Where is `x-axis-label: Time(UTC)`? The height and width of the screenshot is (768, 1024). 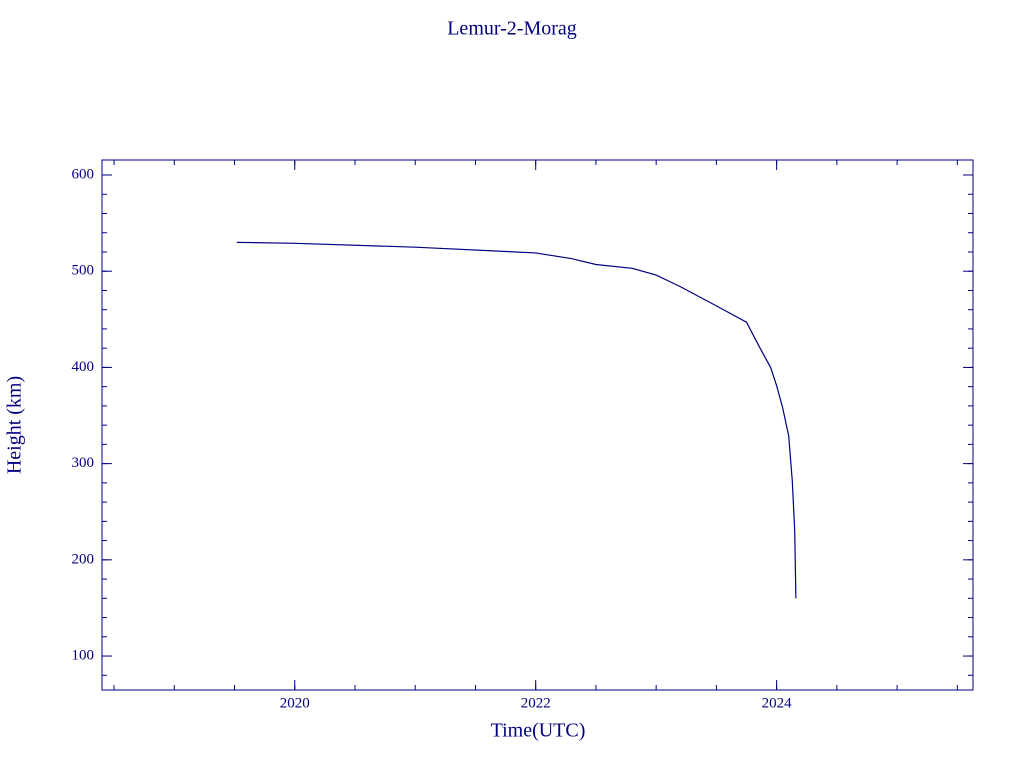 x-axis-label: Time(UTC) is located at coordinates (538, 731).